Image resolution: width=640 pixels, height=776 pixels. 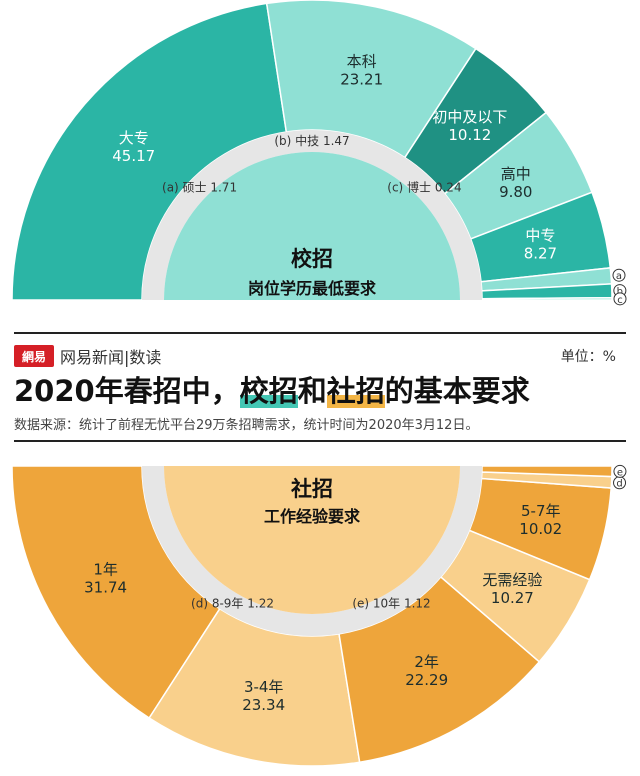 What do you see at coordinates (105, 569) in the screenshot?
I see `slice-label: 1年` at bounding box center [105, 569].